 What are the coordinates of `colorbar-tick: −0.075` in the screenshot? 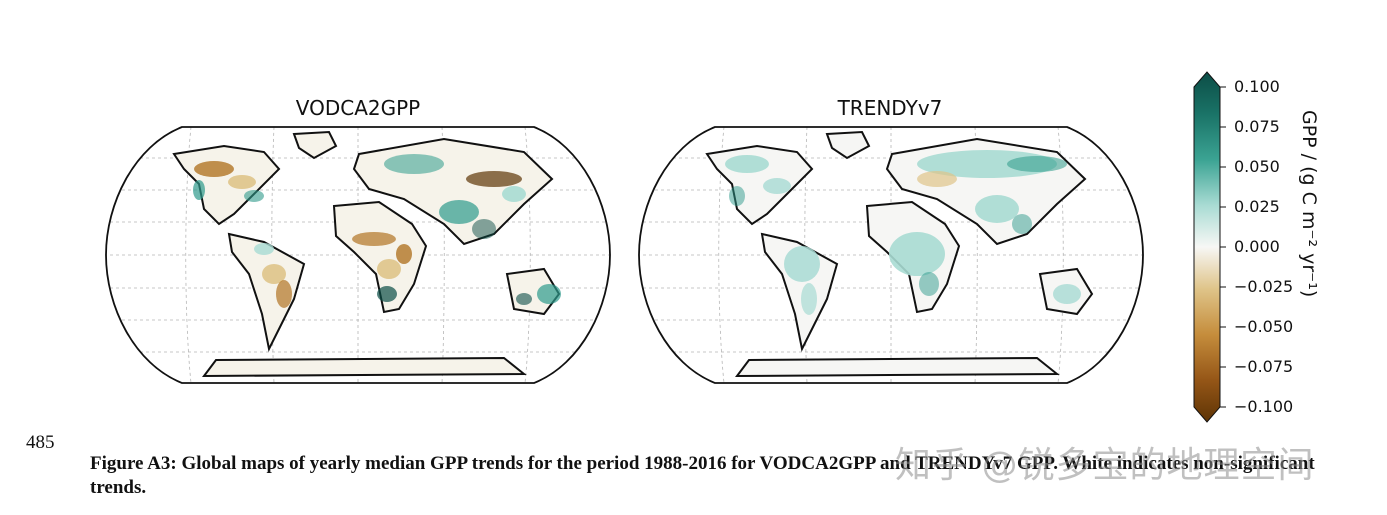 It's located at (1264, 366).